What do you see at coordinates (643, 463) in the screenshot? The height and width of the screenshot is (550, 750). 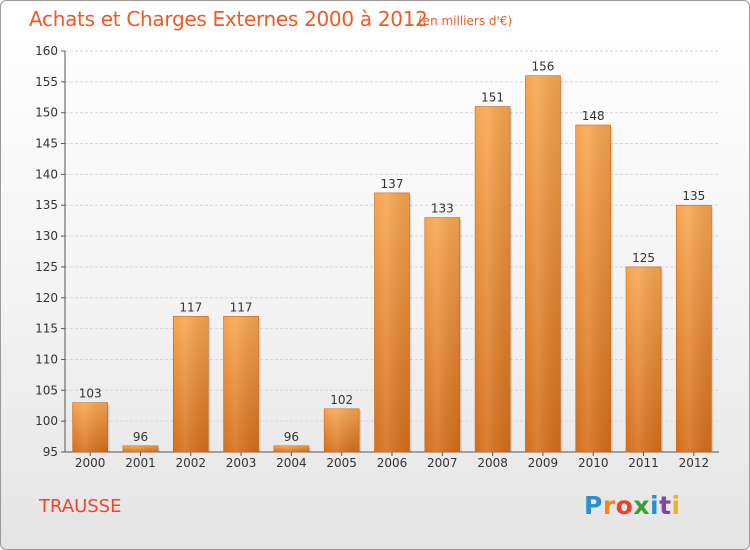 I see `x-tick-label: 2011` at bounding box center [643, 463].